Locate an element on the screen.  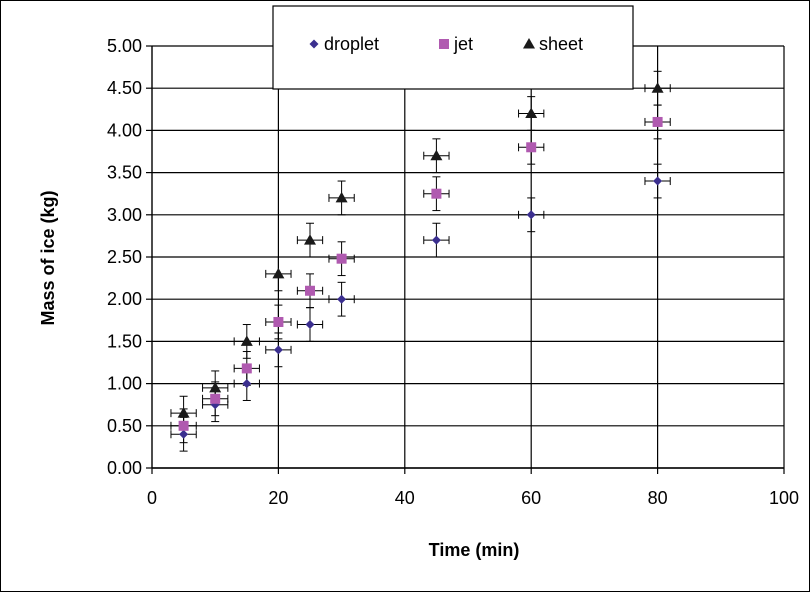
legend-box is located at coordinates (453, 47).